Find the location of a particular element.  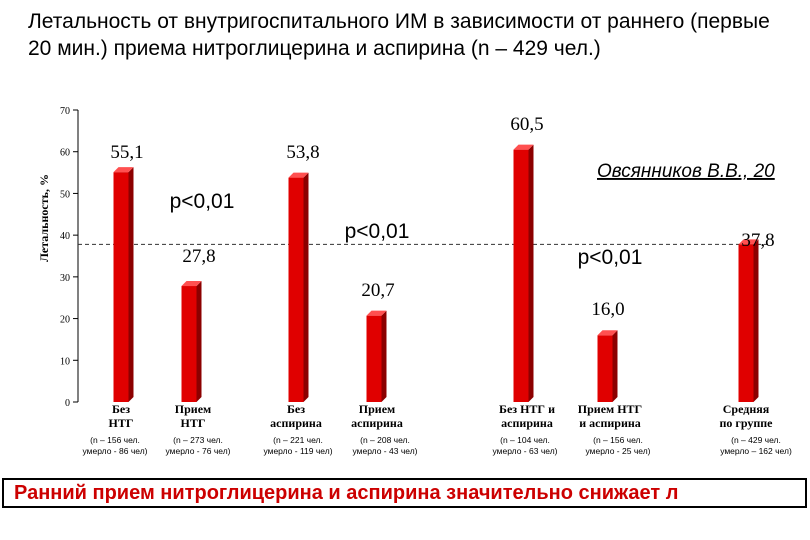

value-label: 53,8 is located at coordinates (302, 152).